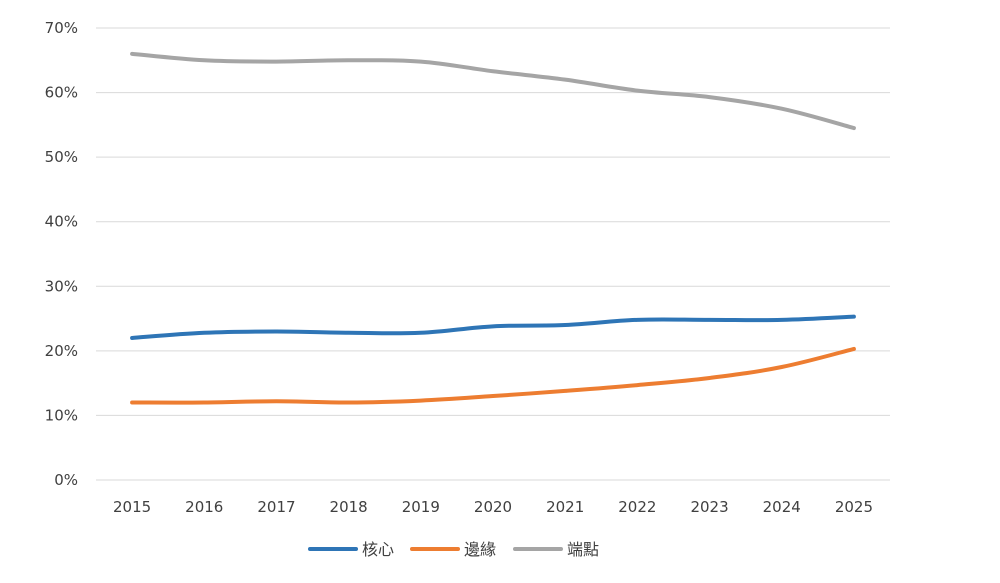 This screenshot has height=583, width=1000. Describe the element at coordinates (854, 507) in the screenshot. I see `x-tick-label: 2025` at that location.